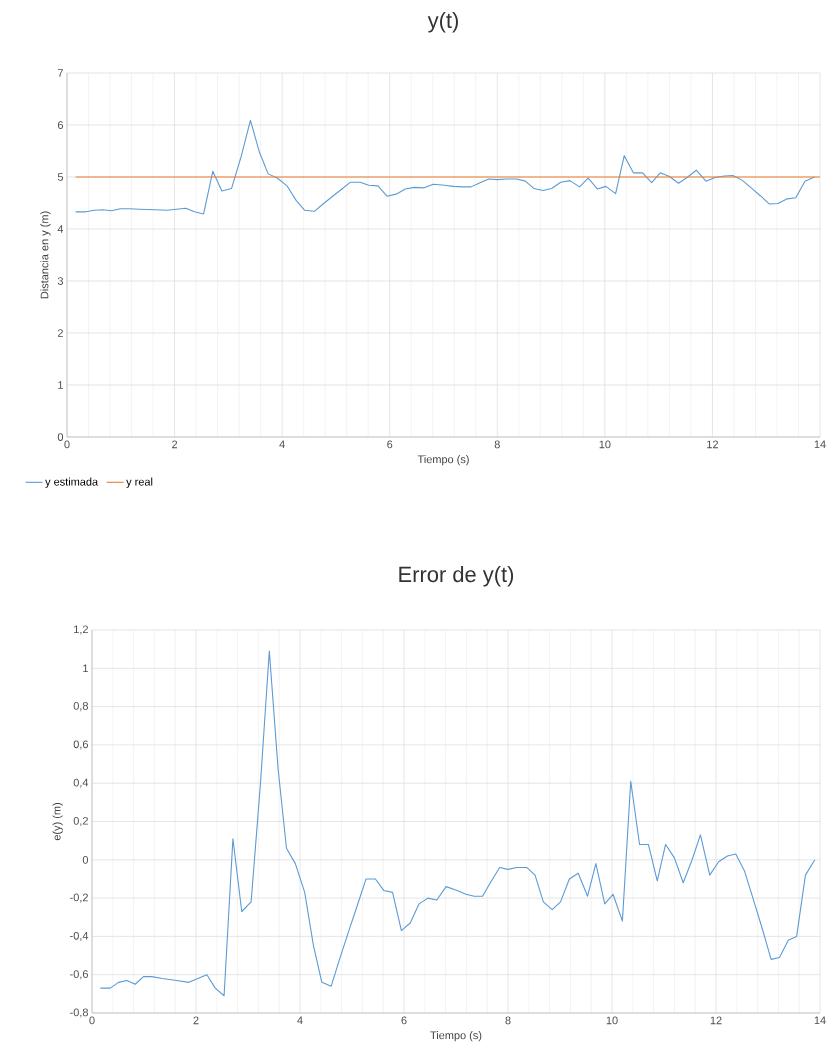 The height and width of the screenshot is (1062, 835). What do you see at coordinates (60, 333) in the screenshot?
I see `y-tick-label: 2` at bounding box center [60, 333].